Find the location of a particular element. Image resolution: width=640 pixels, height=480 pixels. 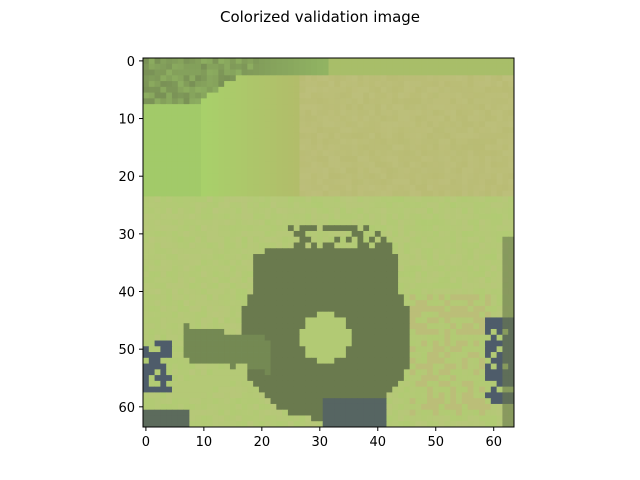

x-tick-label: 40 is located at coordinates (378, 442).